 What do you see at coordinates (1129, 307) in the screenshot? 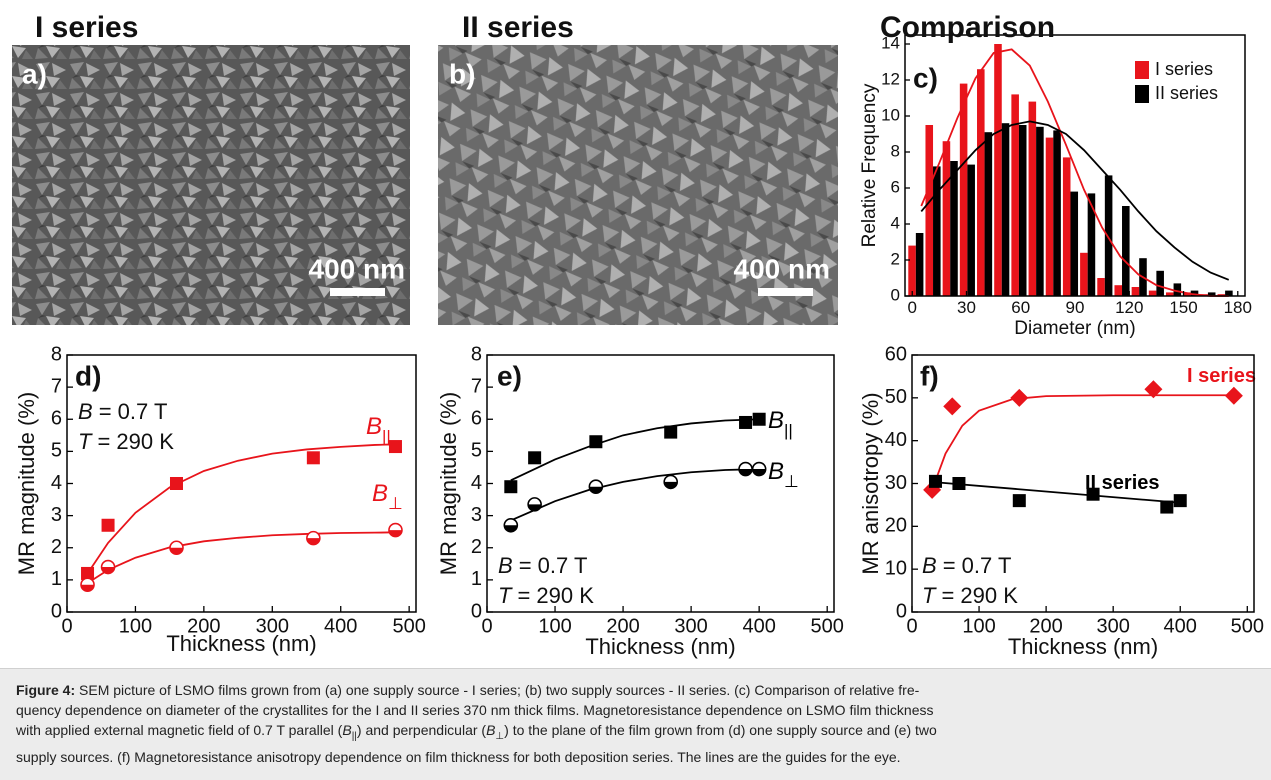
I see `x-tick-label: 120` at bounding box center [1129, 307].